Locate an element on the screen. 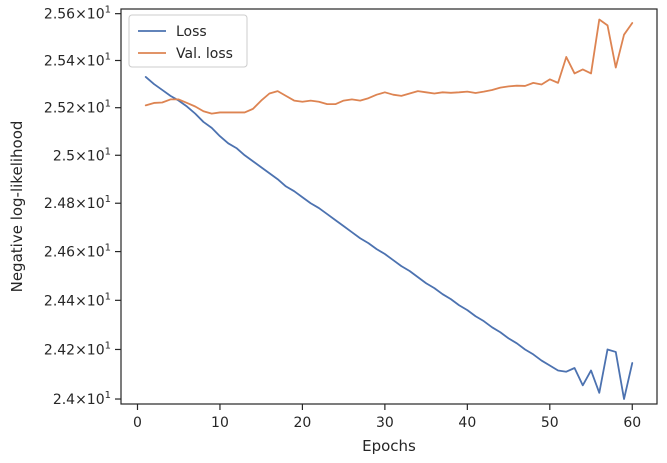 This screenshot has height=463, width=667. x-tick-label: 50 is located at coordinates (550, 423).